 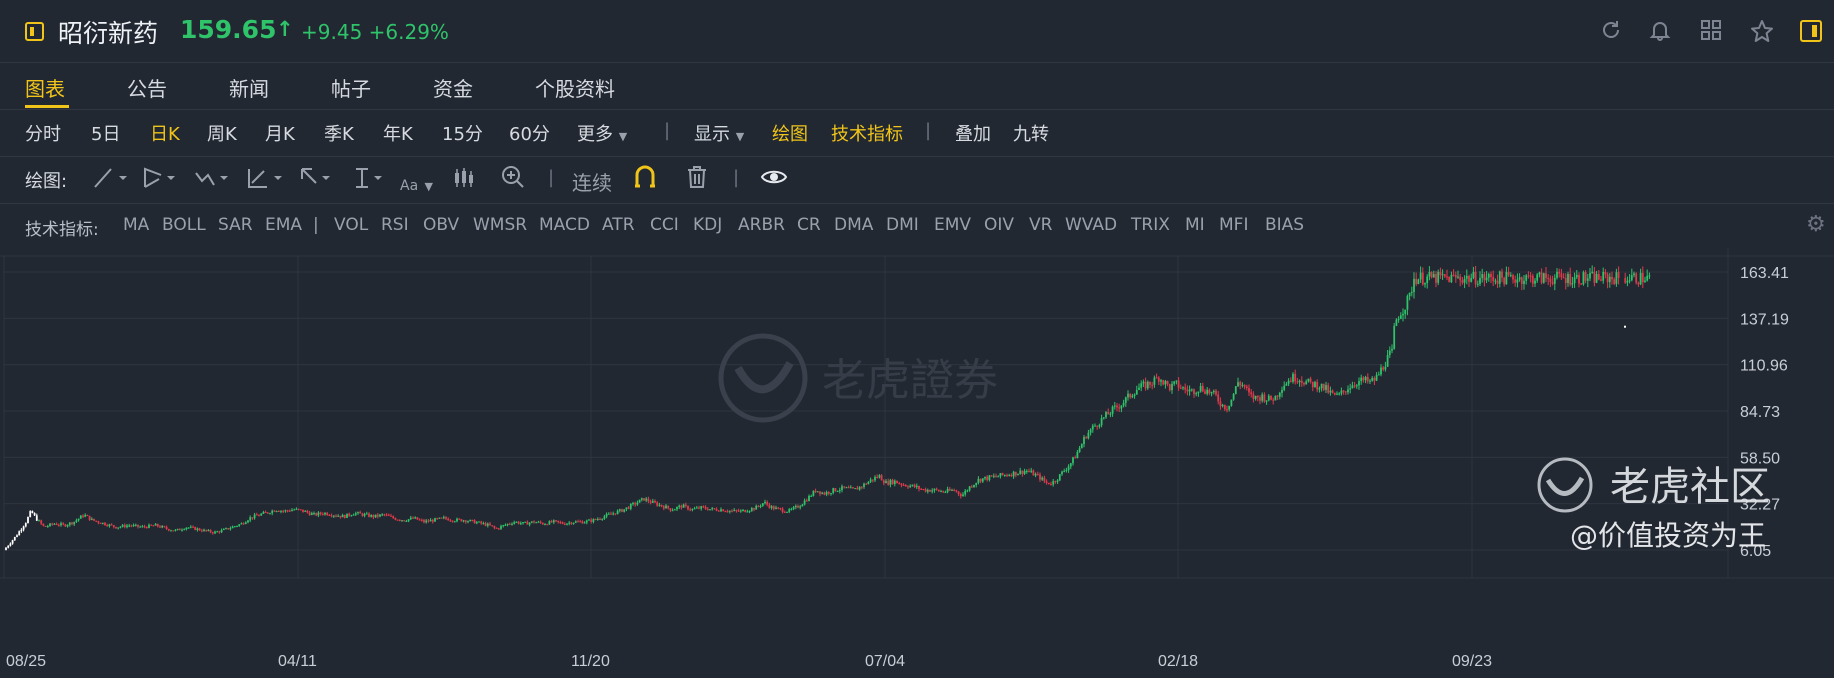 What do you see at coordinates (953, 225) in the screenshot?
I see `indicator-emv: EMV` at bounding box center [953, 225].